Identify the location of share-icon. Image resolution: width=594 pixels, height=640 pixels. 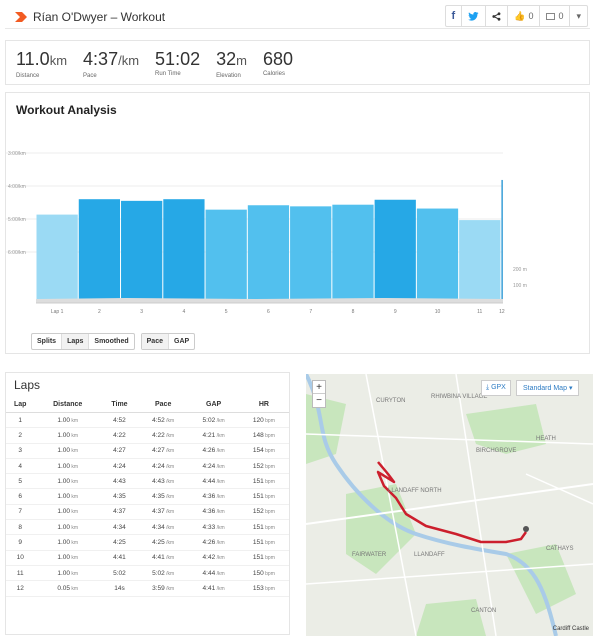
(497, 16).